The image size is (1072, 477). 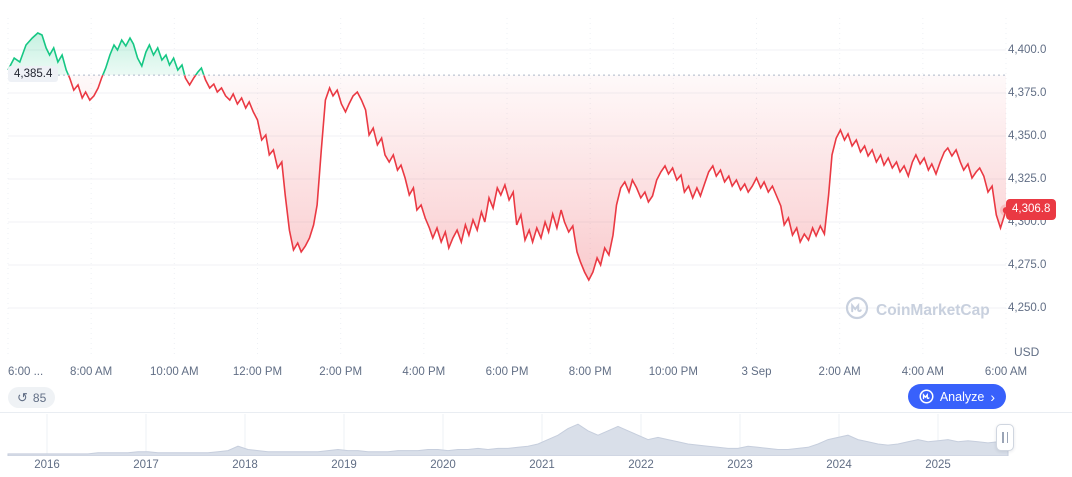 What do you see at coordinates (673, 372) in the screenshot?
I see `x-axis-tick: 10:00 PM` at bounding box center [673, 372].